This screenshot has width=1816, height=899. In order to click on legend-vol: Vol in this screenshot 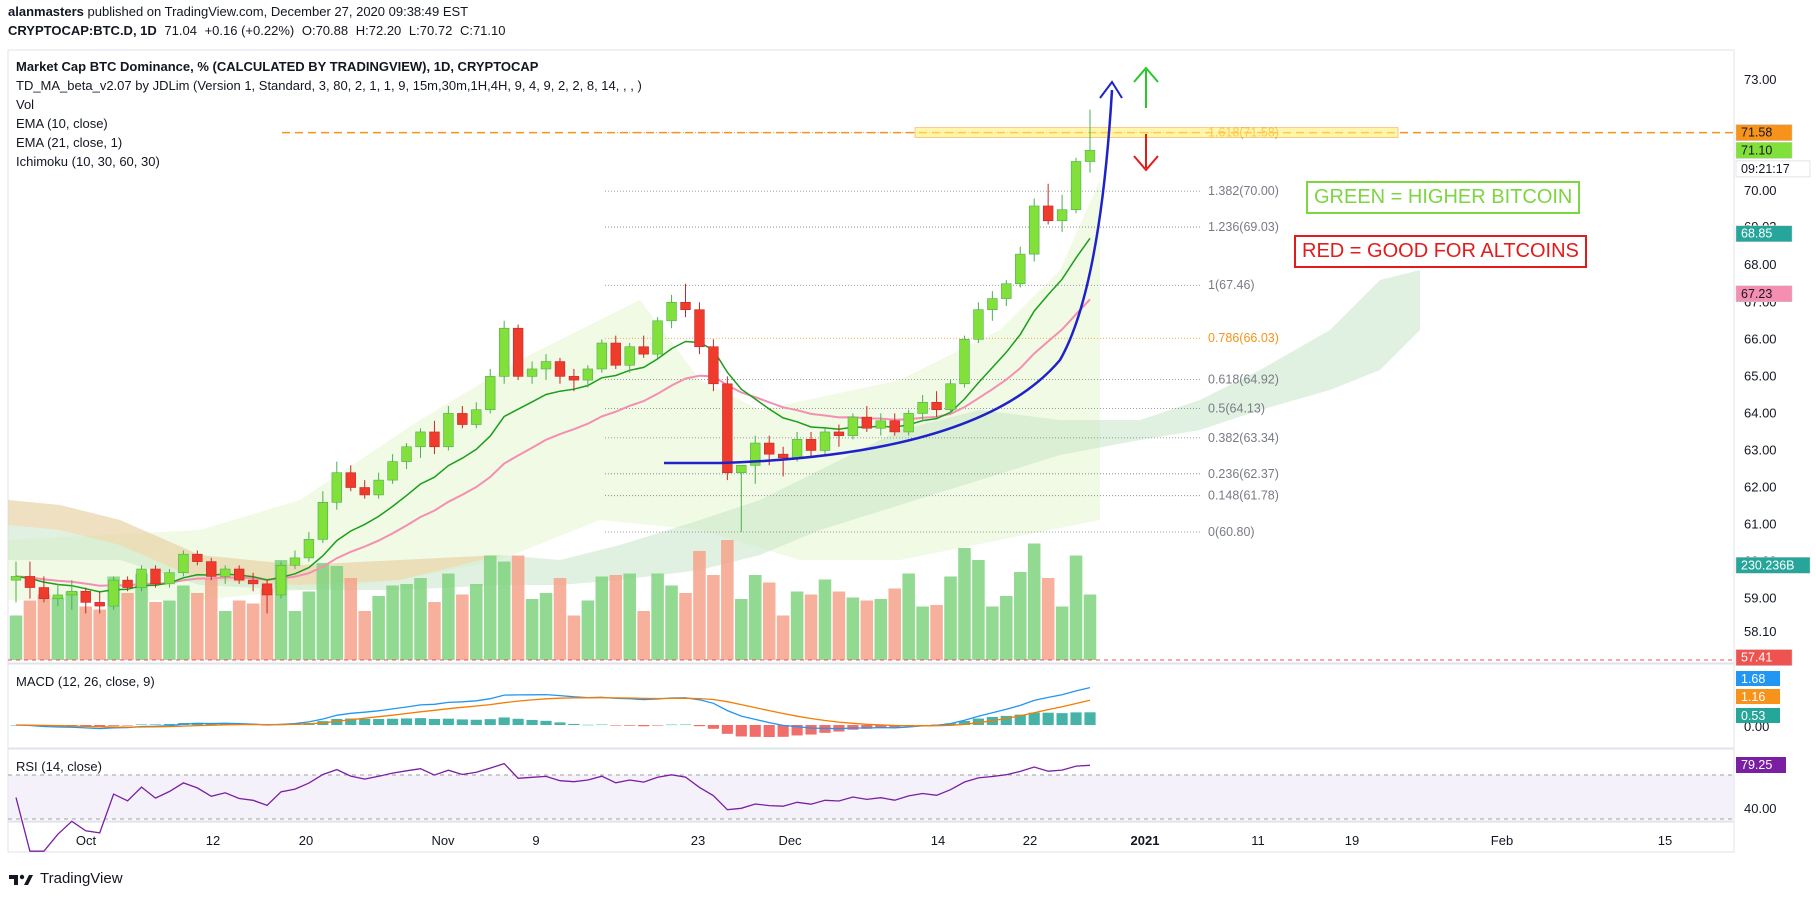, I will do `click(25, 104)`.